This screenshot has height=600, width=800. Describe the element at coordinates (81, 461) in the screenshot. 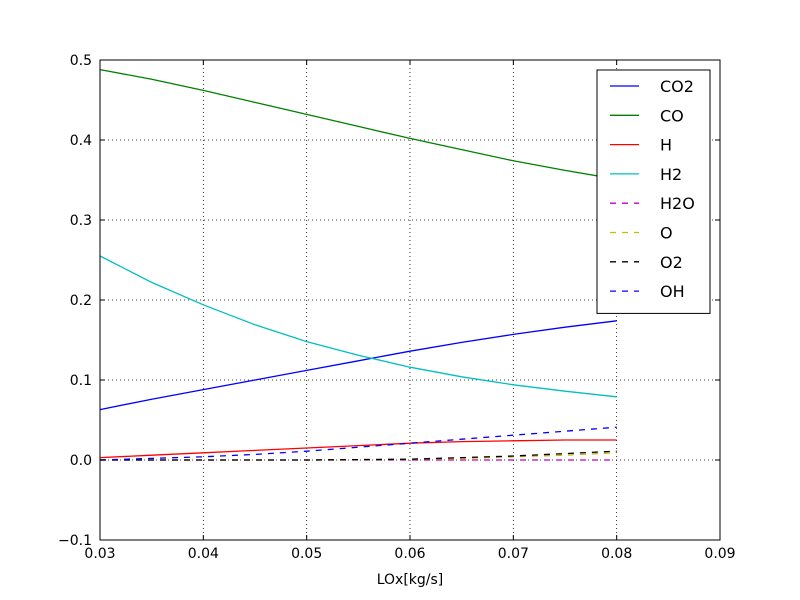

I see `y-tick-label: 0.0` at that location.